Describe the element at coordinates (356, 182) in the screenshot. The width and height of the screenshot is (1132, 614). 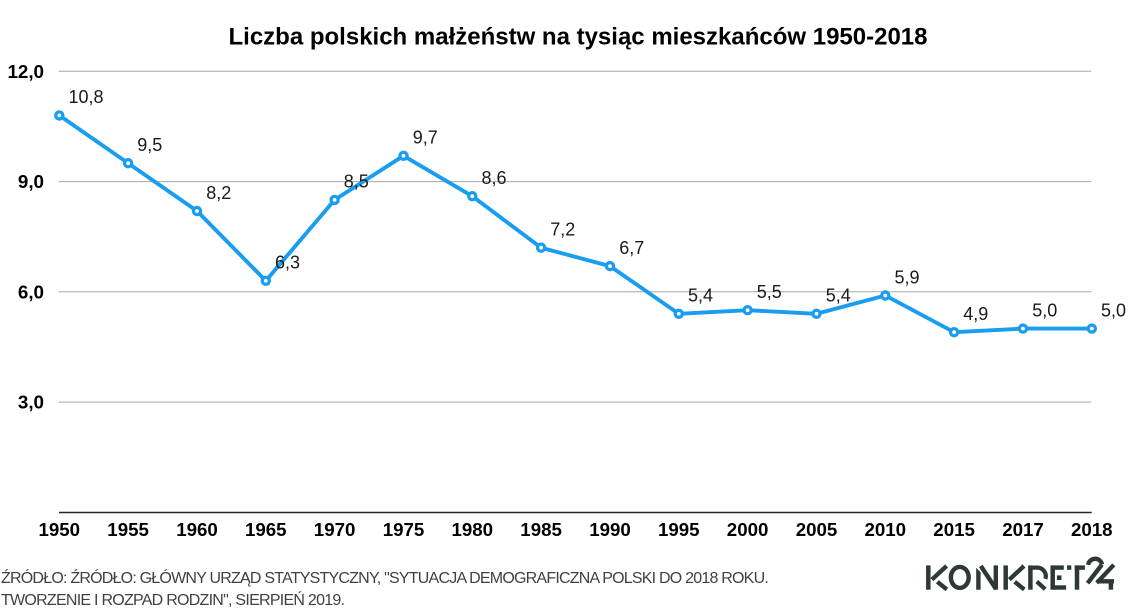
I see `svg-text: 8,5` at that location.